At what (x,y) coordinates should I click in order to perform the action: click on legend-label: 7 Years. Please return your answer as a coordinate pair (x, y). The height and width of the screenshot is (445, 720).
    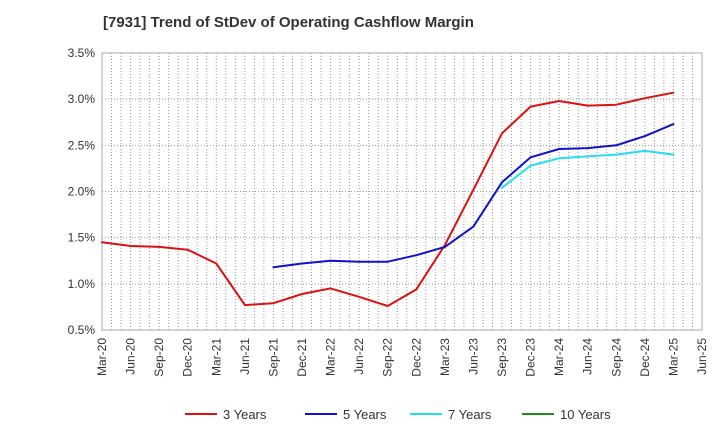
    Looking at the image, I should click on (470, 414).